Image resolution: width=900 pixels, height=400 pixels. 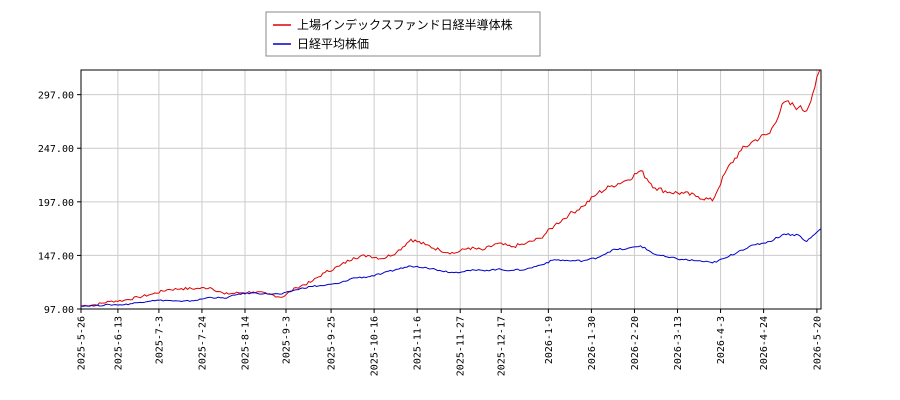 I want to click on x-tick-label: 2026-4-24, so click(x=764, y=343).